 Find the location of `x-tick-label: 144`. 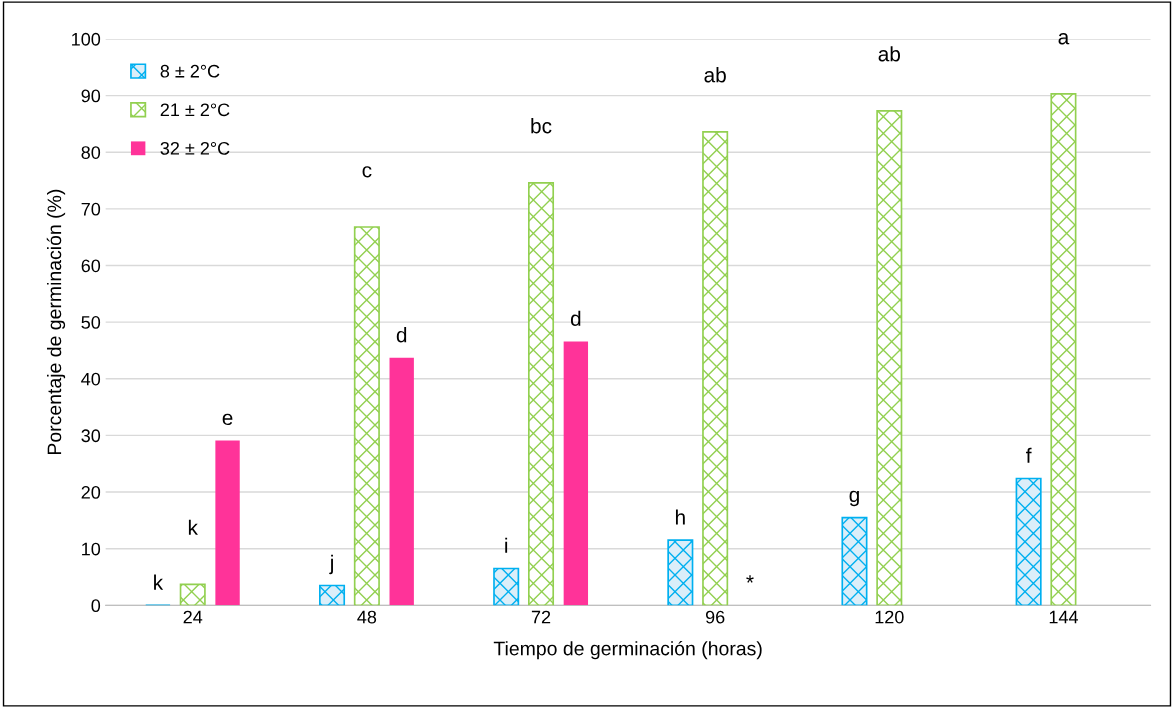

x-tick-label: 144 is located at coordinates (1063, 617).